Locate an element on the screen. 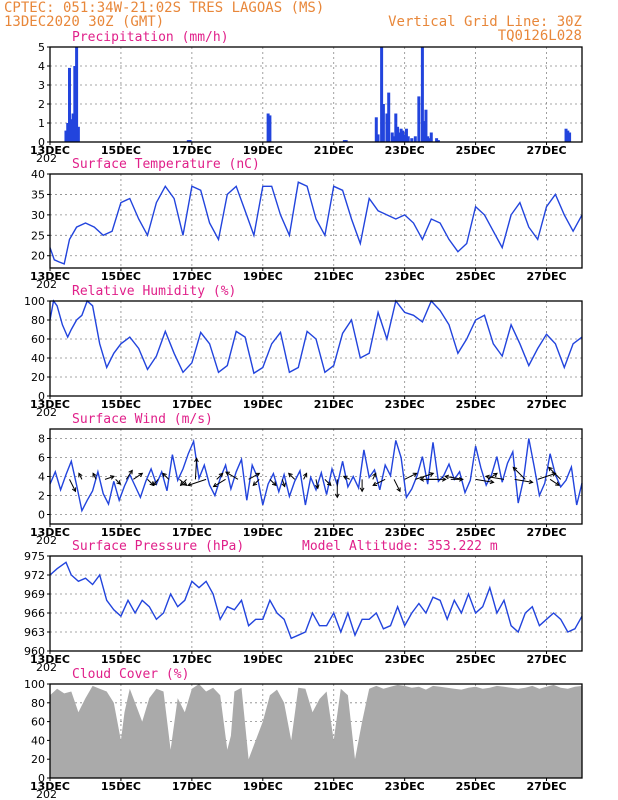 Image resolution: width=618 pixels, height=800 pixels. pressure-xlabel: 17DEC is located at coordinates (192, 659).